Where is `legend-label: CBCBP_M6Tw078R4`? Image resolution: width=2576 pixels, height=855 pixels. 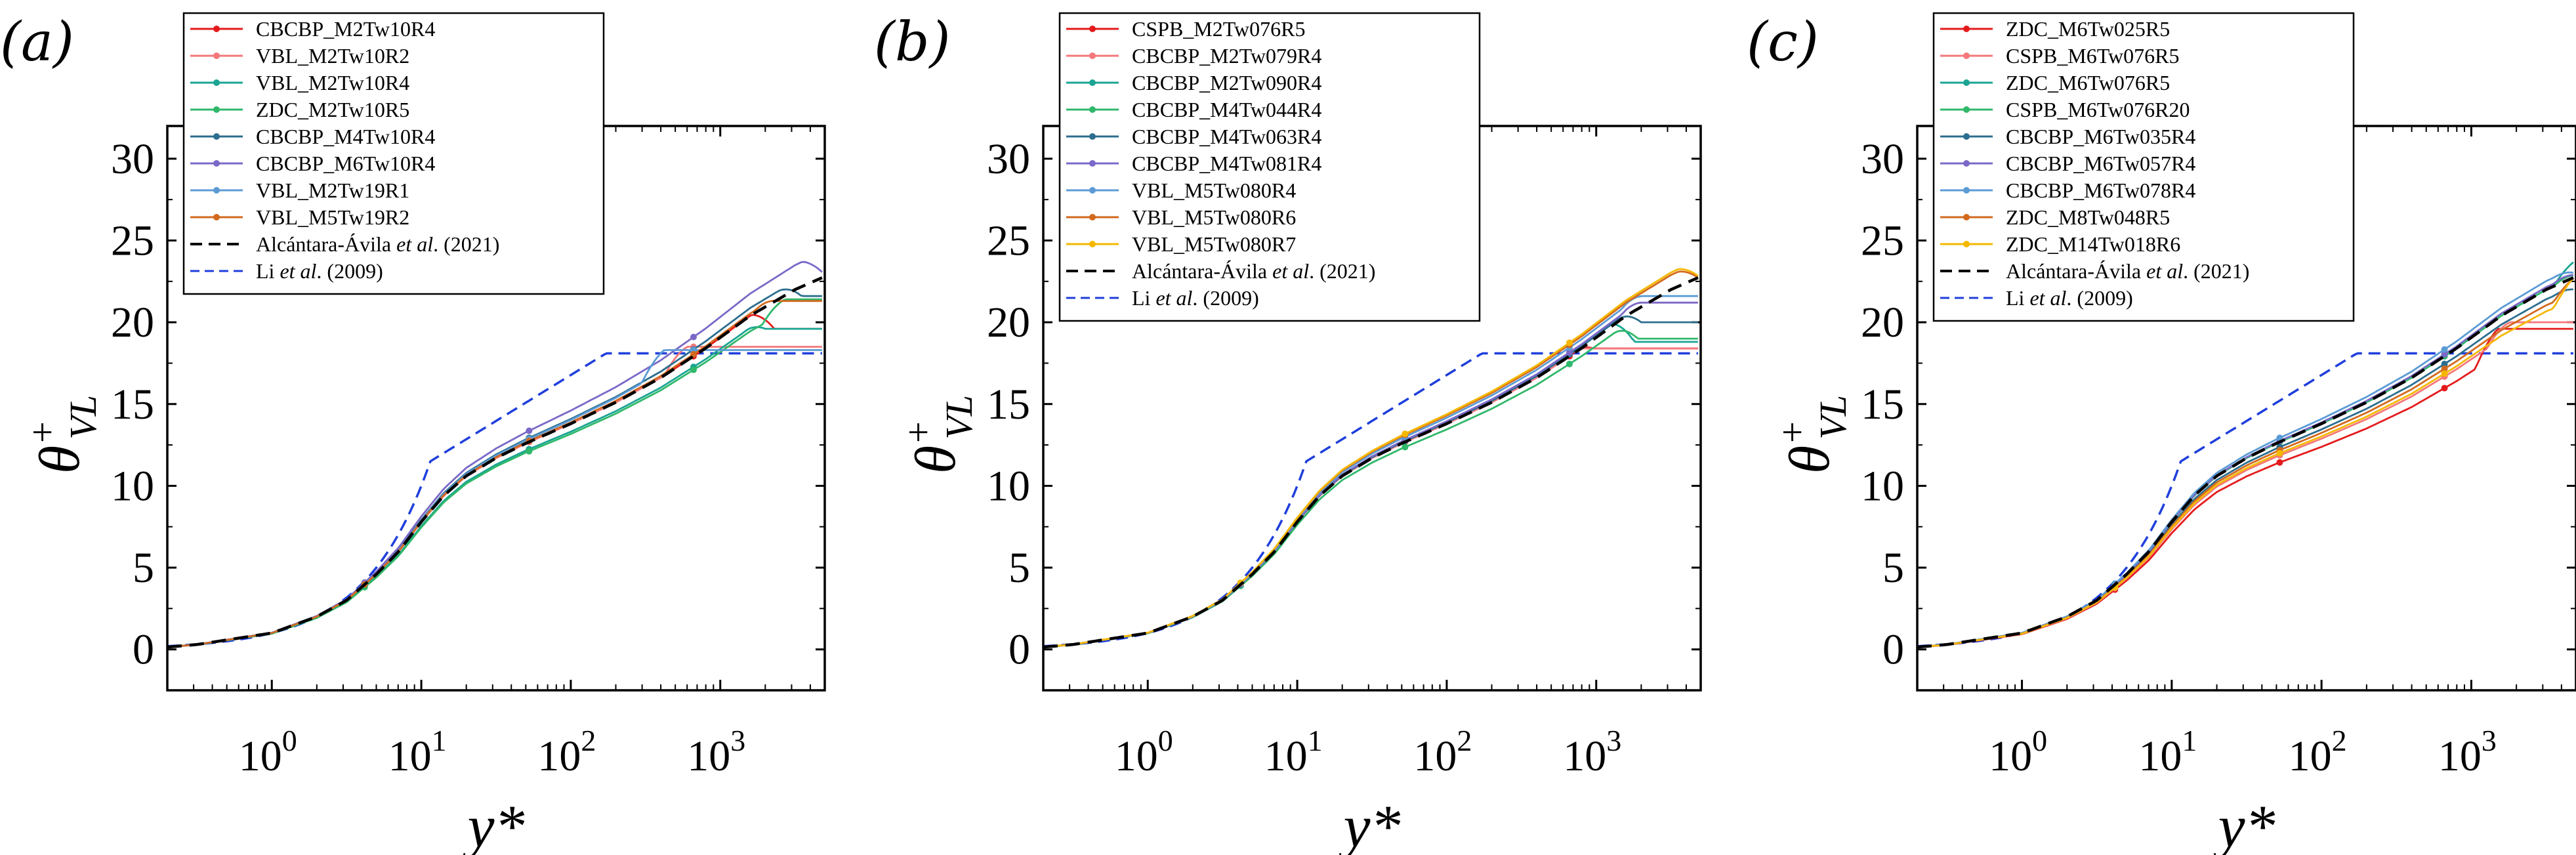 legend-label: CBCBP_M6Tw078R4 is located at coordinates (2100, 190).